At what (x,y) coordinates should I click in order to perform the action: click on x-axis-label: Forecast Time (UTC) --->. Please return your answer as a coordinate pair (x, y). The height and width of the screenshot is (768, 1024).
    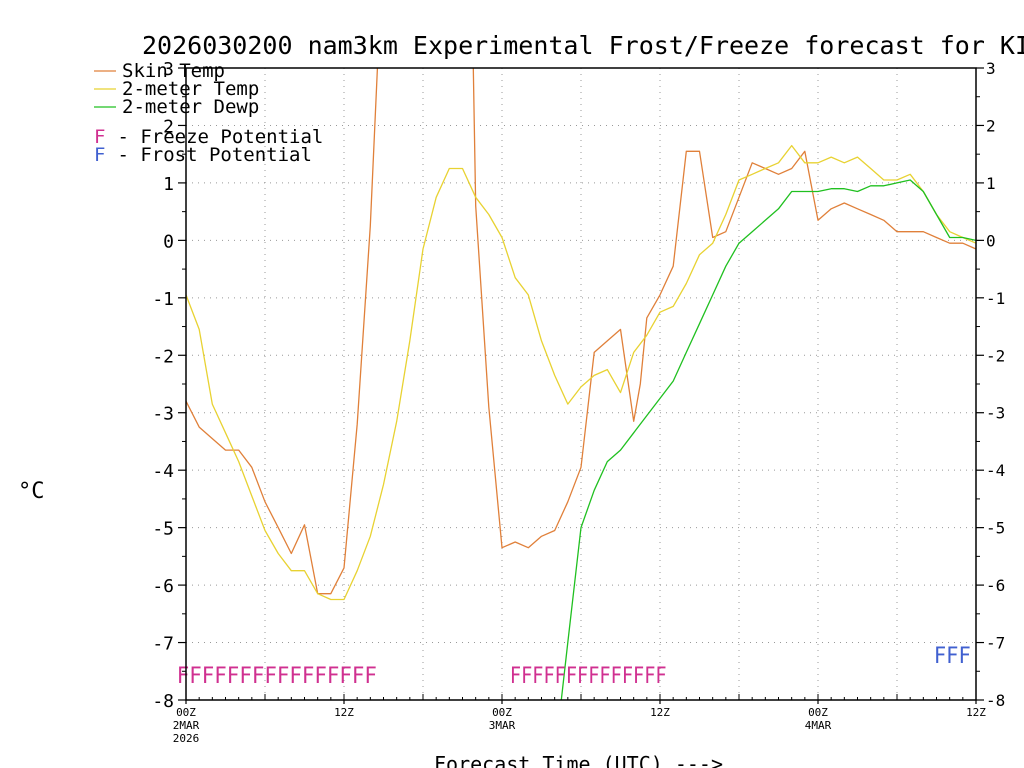
    Looking at the image, I should click on (578, 760).